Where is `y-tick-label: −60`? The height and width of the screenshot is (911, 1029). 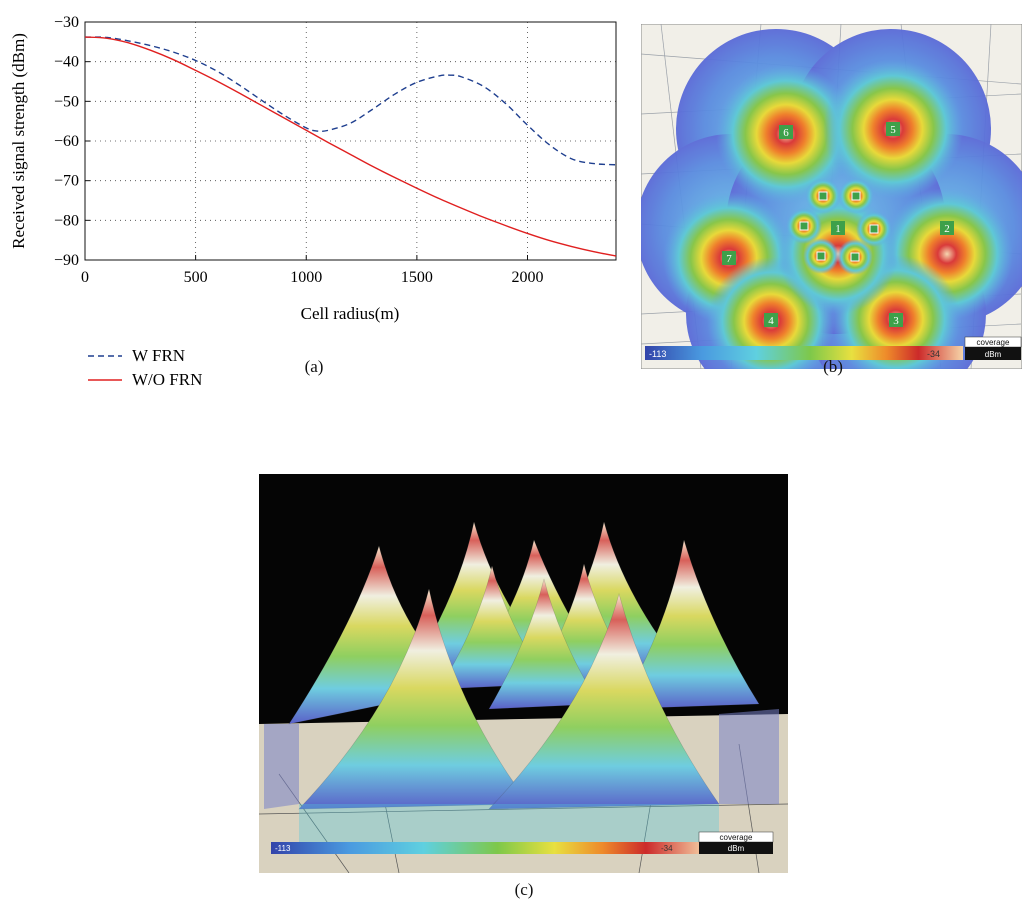
y-tick-label: −60 is located at coordinates (66, 141).